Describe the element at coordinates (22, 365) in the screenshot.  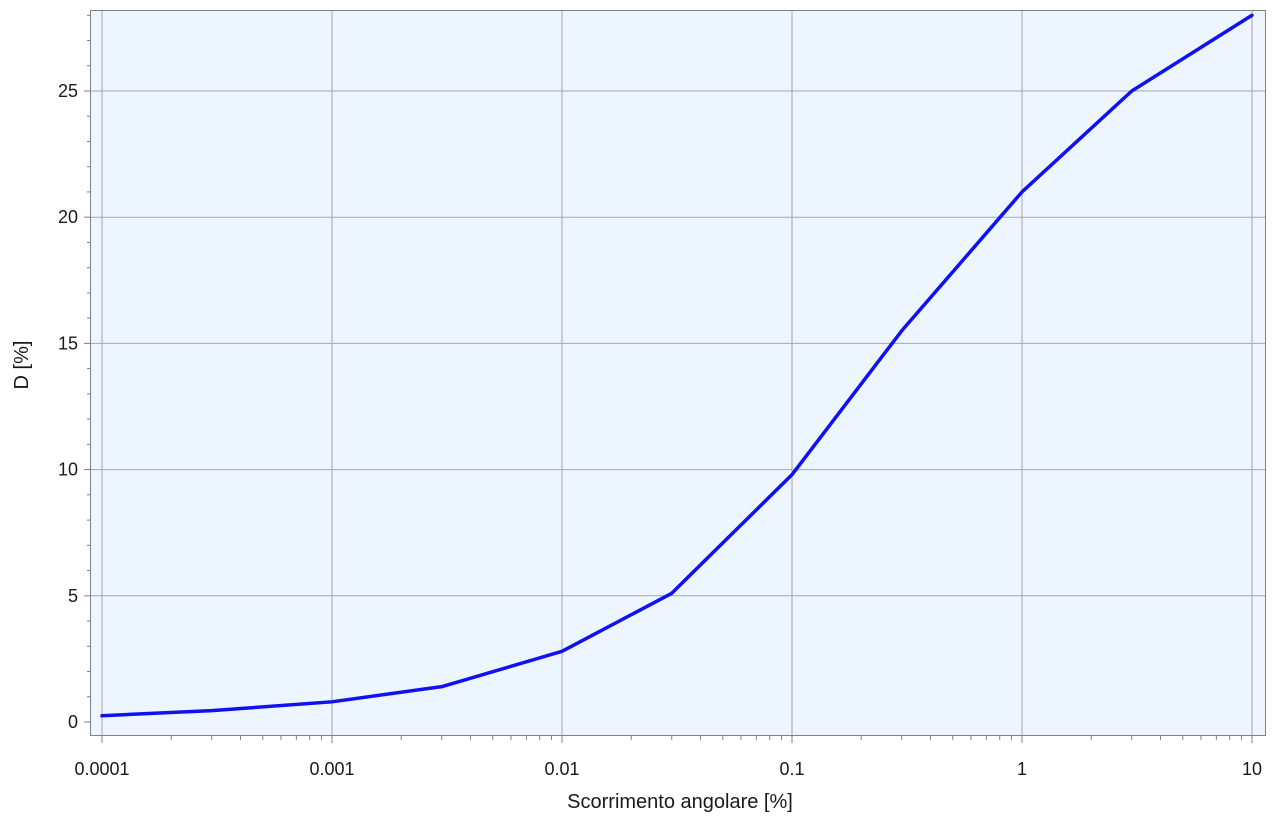
I see `y-axis-title: D [%]` at that location.